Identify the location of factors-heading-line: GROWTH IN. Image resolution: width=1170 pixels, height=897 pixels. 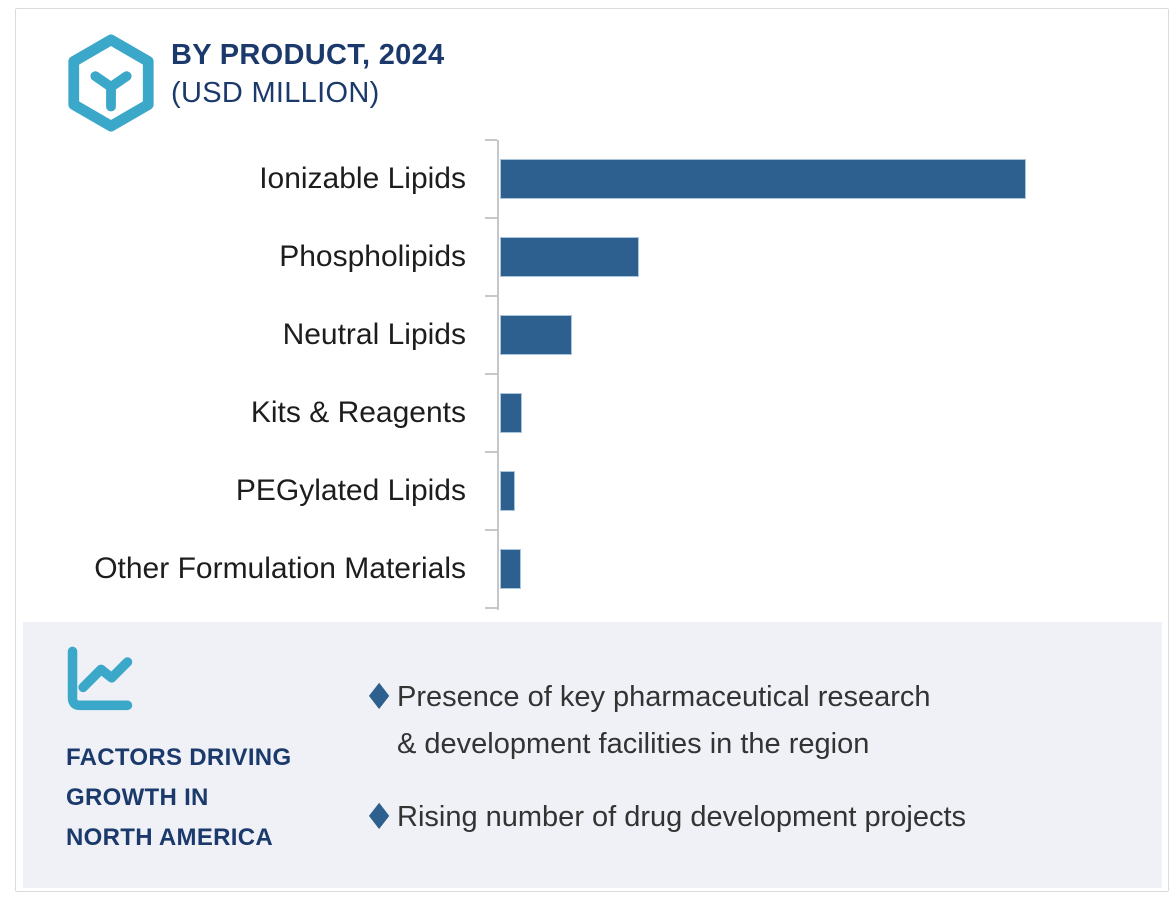
(137, 797).